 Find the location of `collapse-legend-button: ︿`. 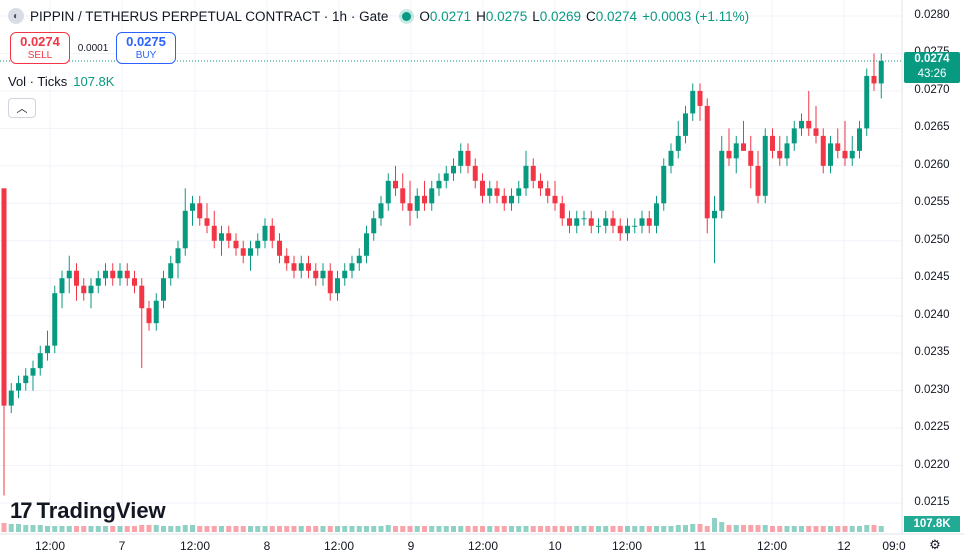

collapse-legend-button: ︿ is located at coordinates (22, 108).